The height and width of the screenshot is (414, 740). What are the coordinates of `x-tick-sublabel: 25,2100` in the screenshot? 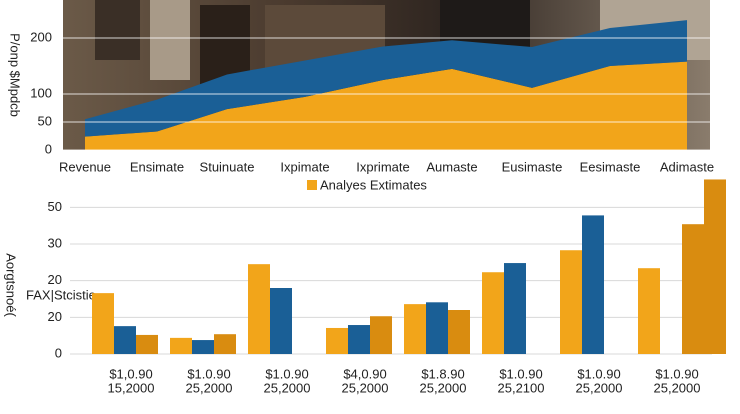 It's located at (521, 387).